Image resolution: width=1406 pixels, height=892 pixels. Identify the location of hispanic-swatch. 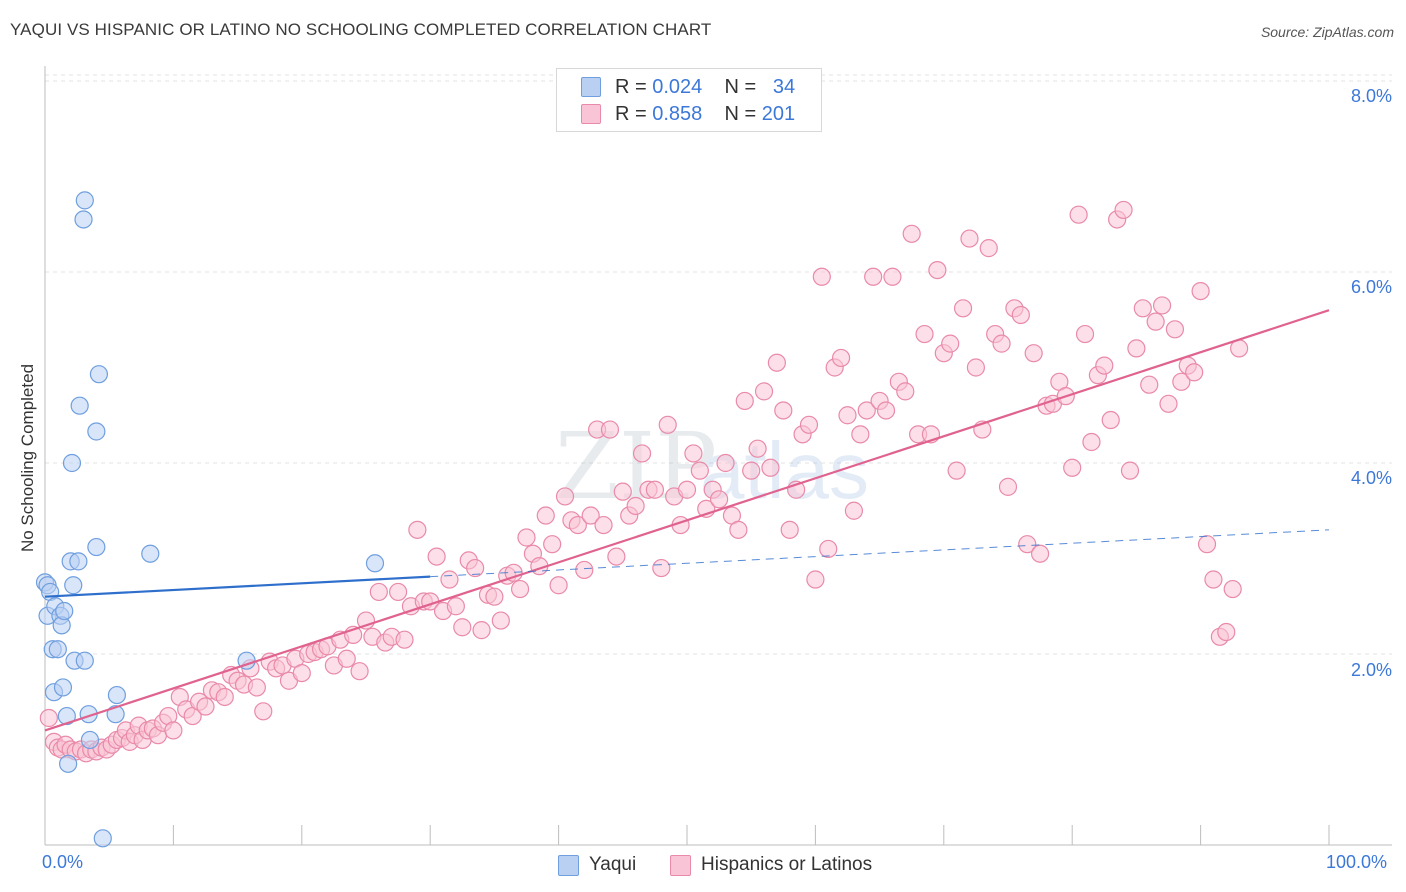
(591, 114).